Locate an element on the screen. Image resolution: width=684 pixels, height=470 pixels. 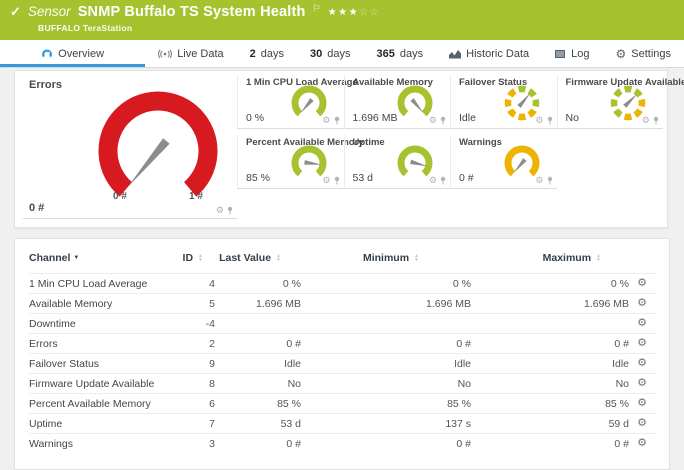
tab-number: 30 is located at coordinates (316, 54).